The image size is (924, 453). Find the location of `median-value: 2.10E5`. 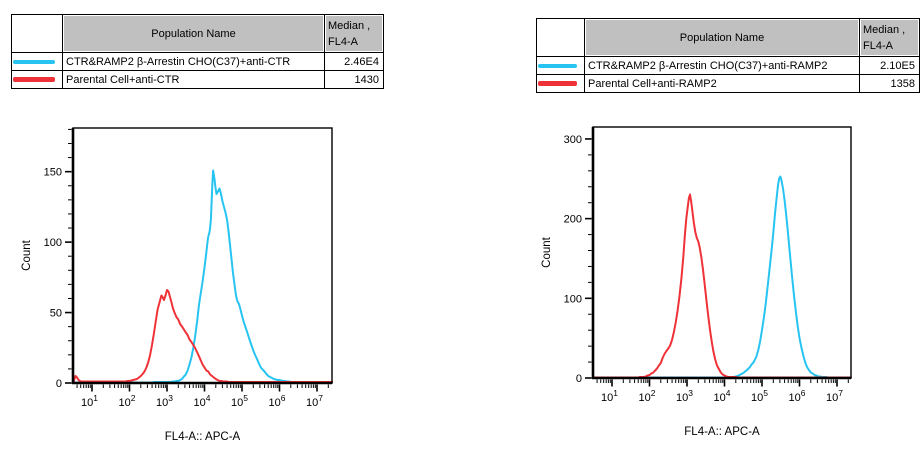

median-value: 2.10E5 is located at coordinates (889, 65).